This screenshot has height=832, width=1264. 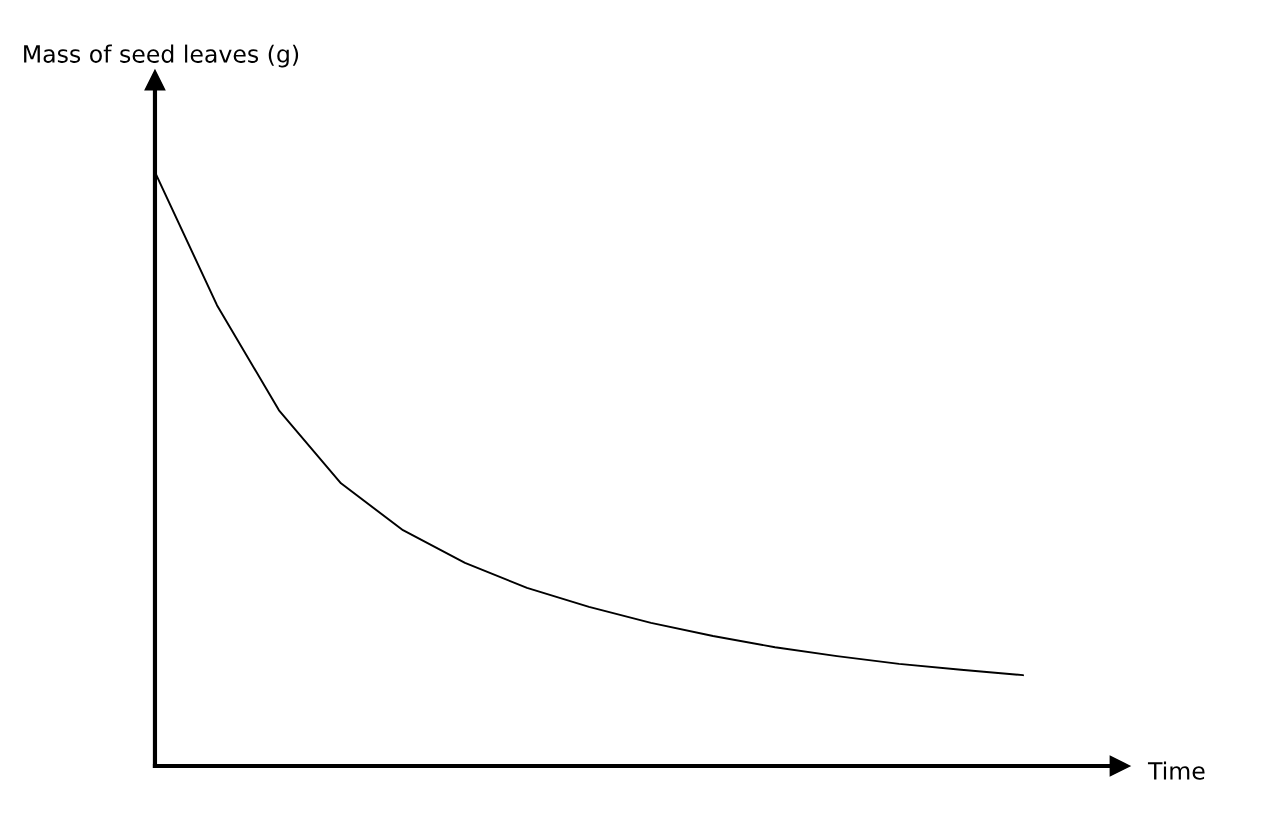 I want to click on y-axis-title: Mass of seed leaves (g), so click(x=161, y=56).